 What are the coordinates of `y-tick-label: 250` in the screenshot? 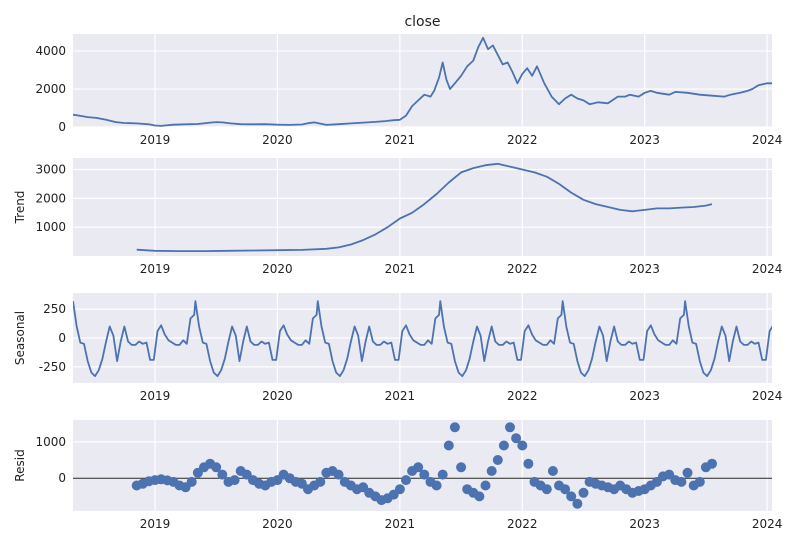 It's located at (54, 309).